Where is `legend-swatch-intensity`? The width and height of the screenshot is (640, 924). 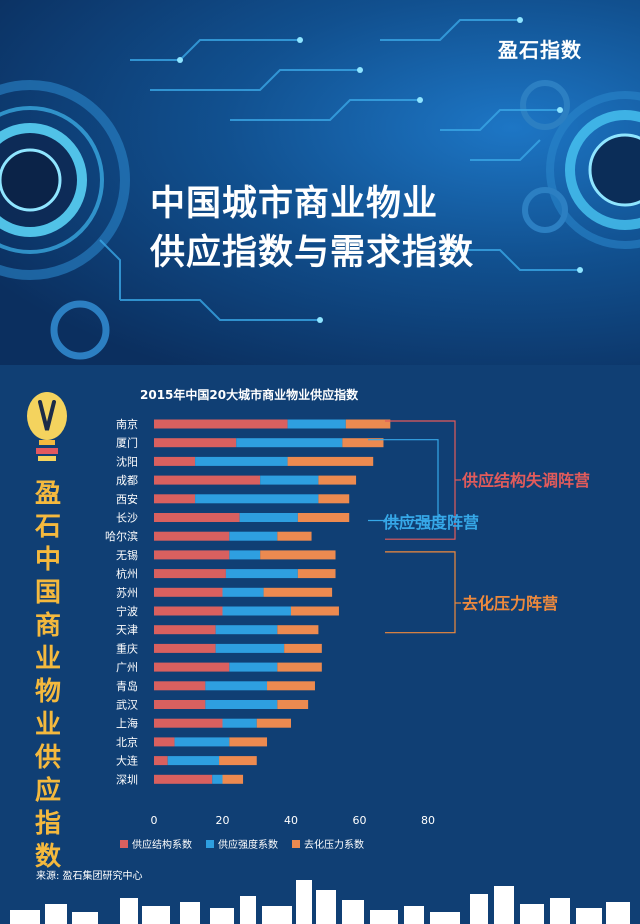
legend-swatch-intensity is located at coordinates (210, 843).